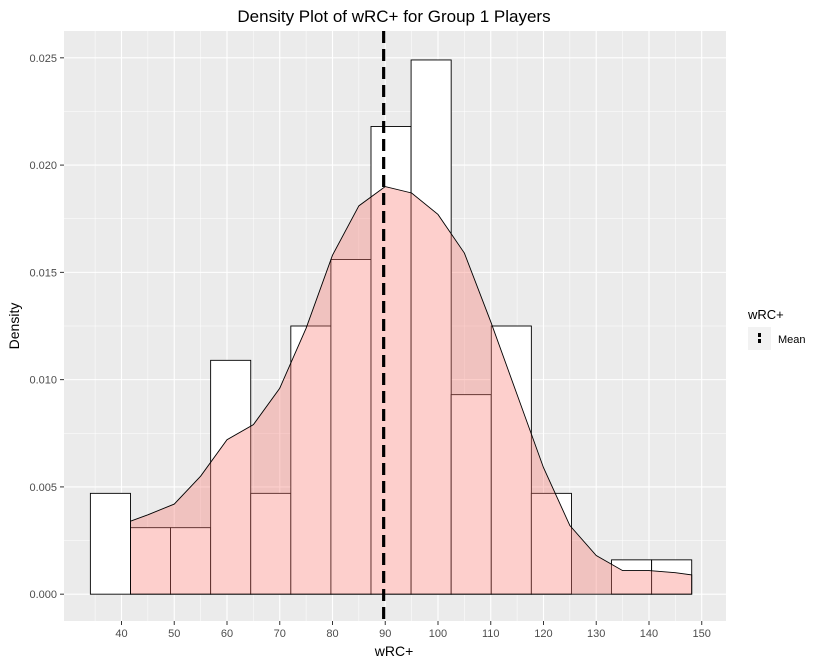 The image size is (823, 665). What do you see at coordinates (43, 488) in the screenshot?
I see `y-tick-label: 0.005` at bounding box center [43, 488].